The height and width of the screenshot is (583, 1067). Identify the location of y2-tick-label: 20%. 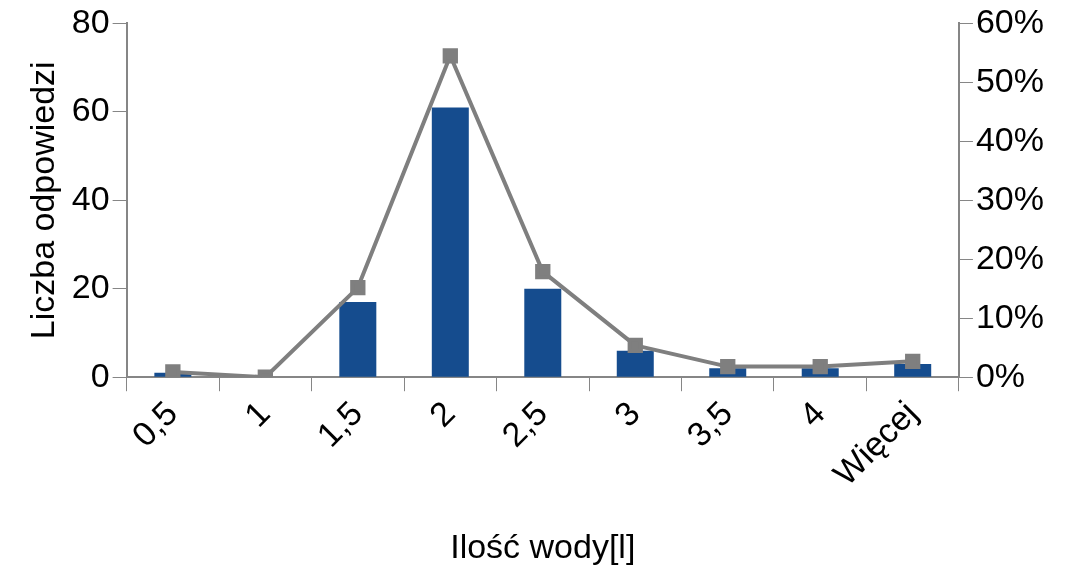
(1010, 256).